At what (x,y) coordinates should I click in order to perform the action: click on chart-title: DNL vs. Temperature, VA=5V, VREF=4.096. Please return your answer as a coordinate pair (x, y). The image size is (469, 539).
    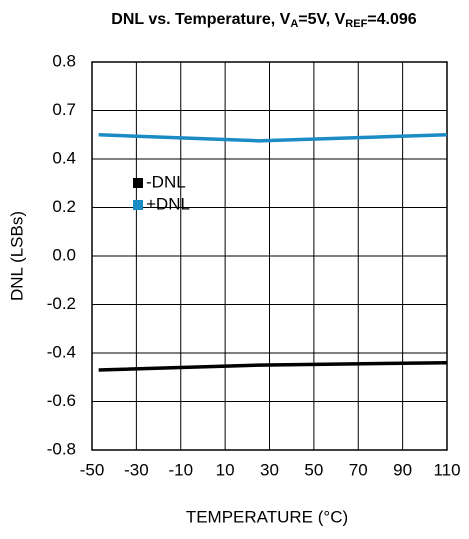
    Looking at the image, I should click on (263, 20).